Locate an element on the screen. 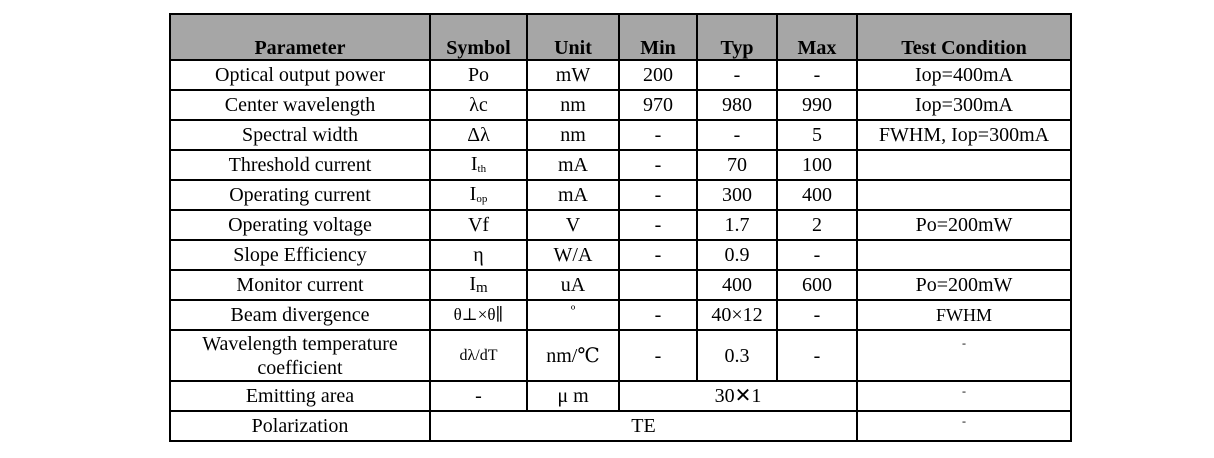 The width and height of the screenshot is (1214, 458). symbol-cell: Vf is located at coordinates (478, 225).